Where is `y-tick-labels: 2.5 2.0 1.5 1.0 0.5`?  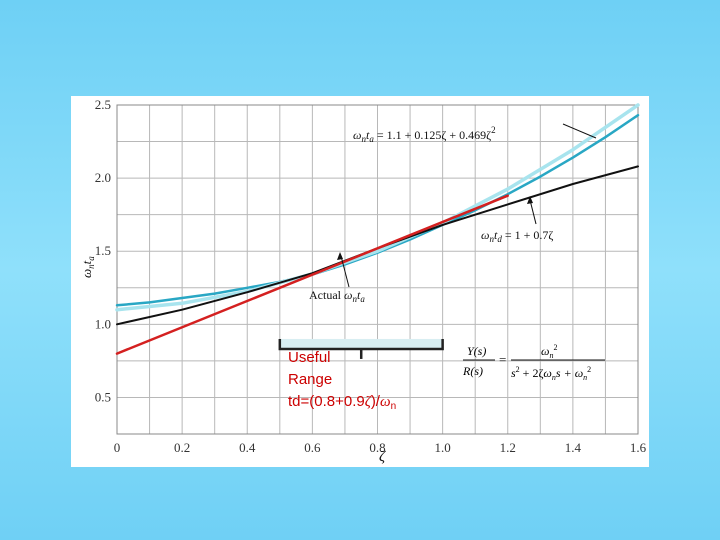
y-tick-labels: 2.5 2.0 1.5 1.0 0.5 is located at coordinates (103, 250).